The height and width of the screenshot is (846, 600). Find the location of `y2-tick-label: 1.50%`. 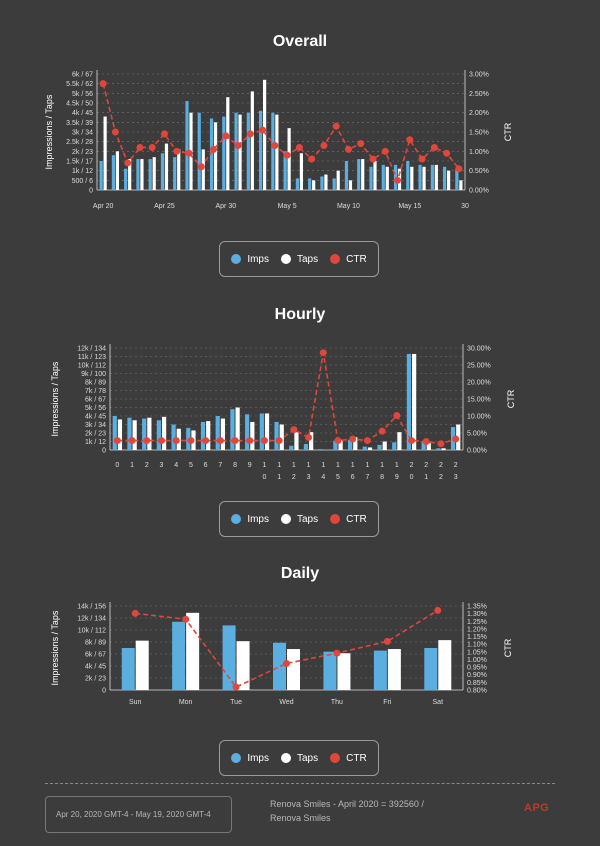

y2-tick-label: 1.50% is located at coordinates (479, 133).